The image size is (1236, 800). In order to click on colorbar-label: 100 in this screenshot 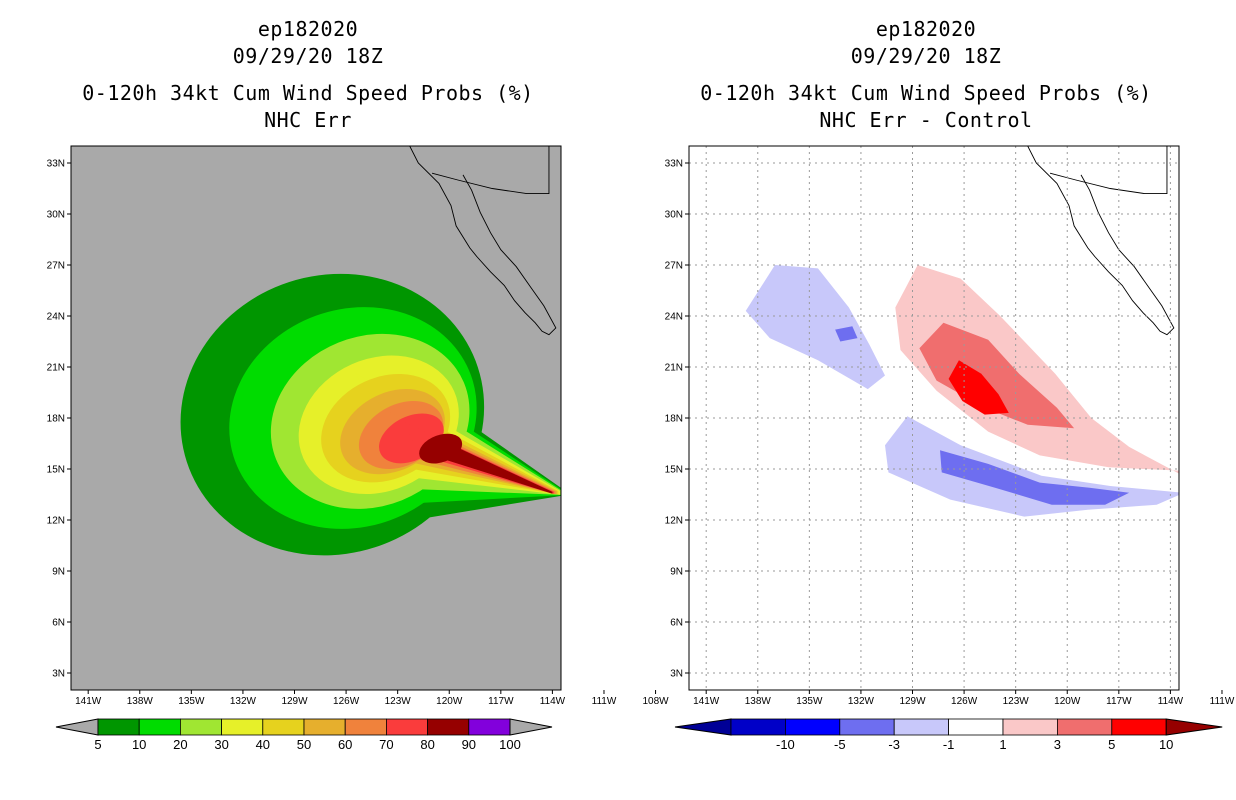, I will do `click(510, 744)`.